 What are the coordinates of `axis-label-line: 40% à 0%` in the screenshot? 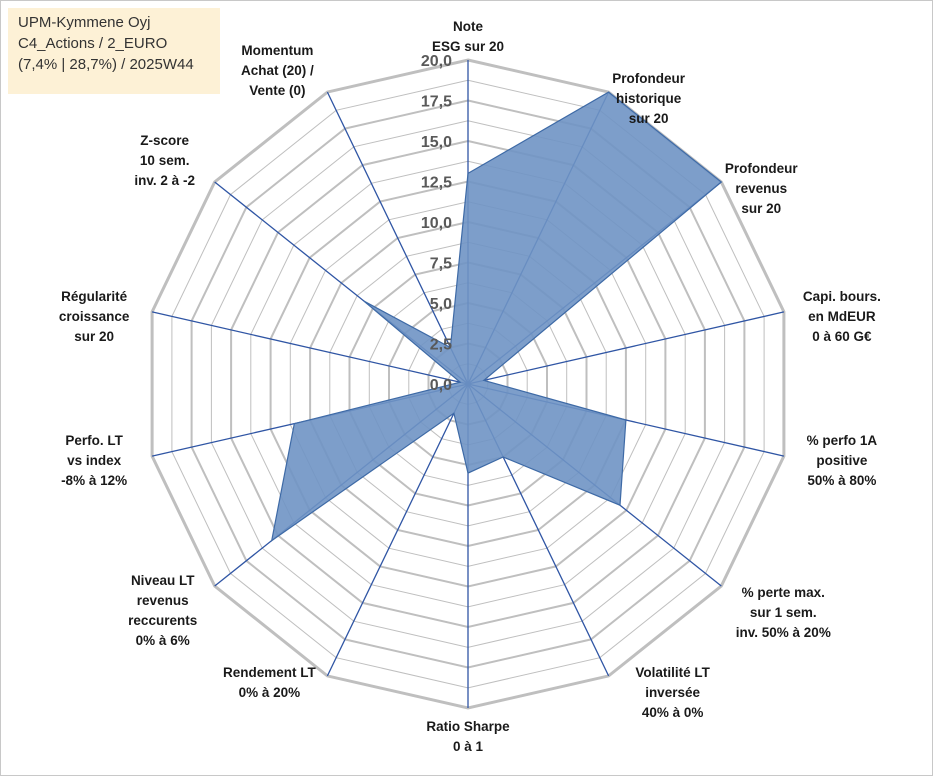 It's located at (673, 712).